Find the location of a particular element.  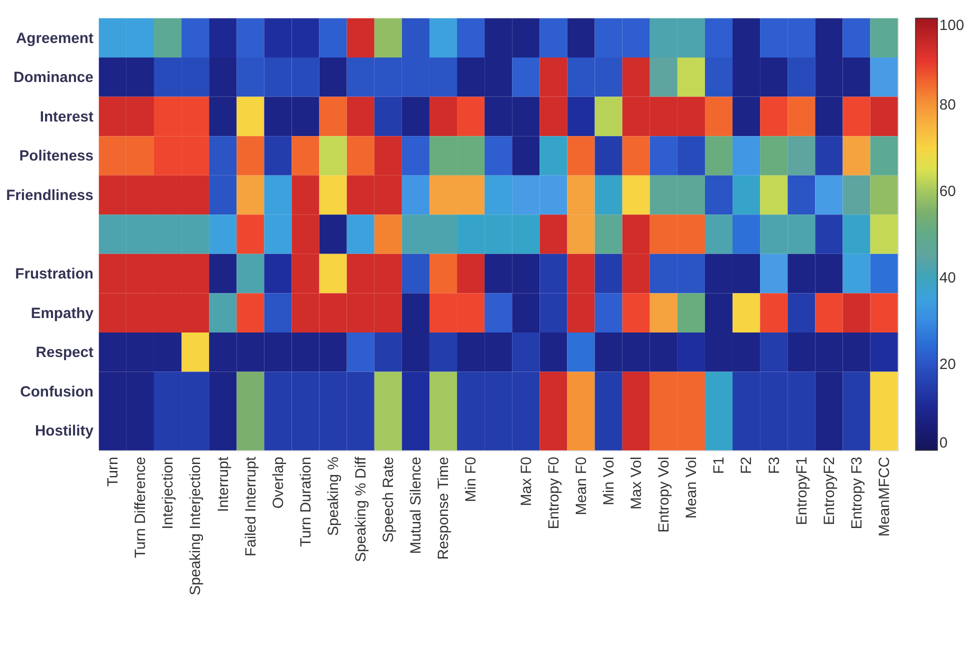

color-bar-label: 40 is located at coordinates (947, 278).